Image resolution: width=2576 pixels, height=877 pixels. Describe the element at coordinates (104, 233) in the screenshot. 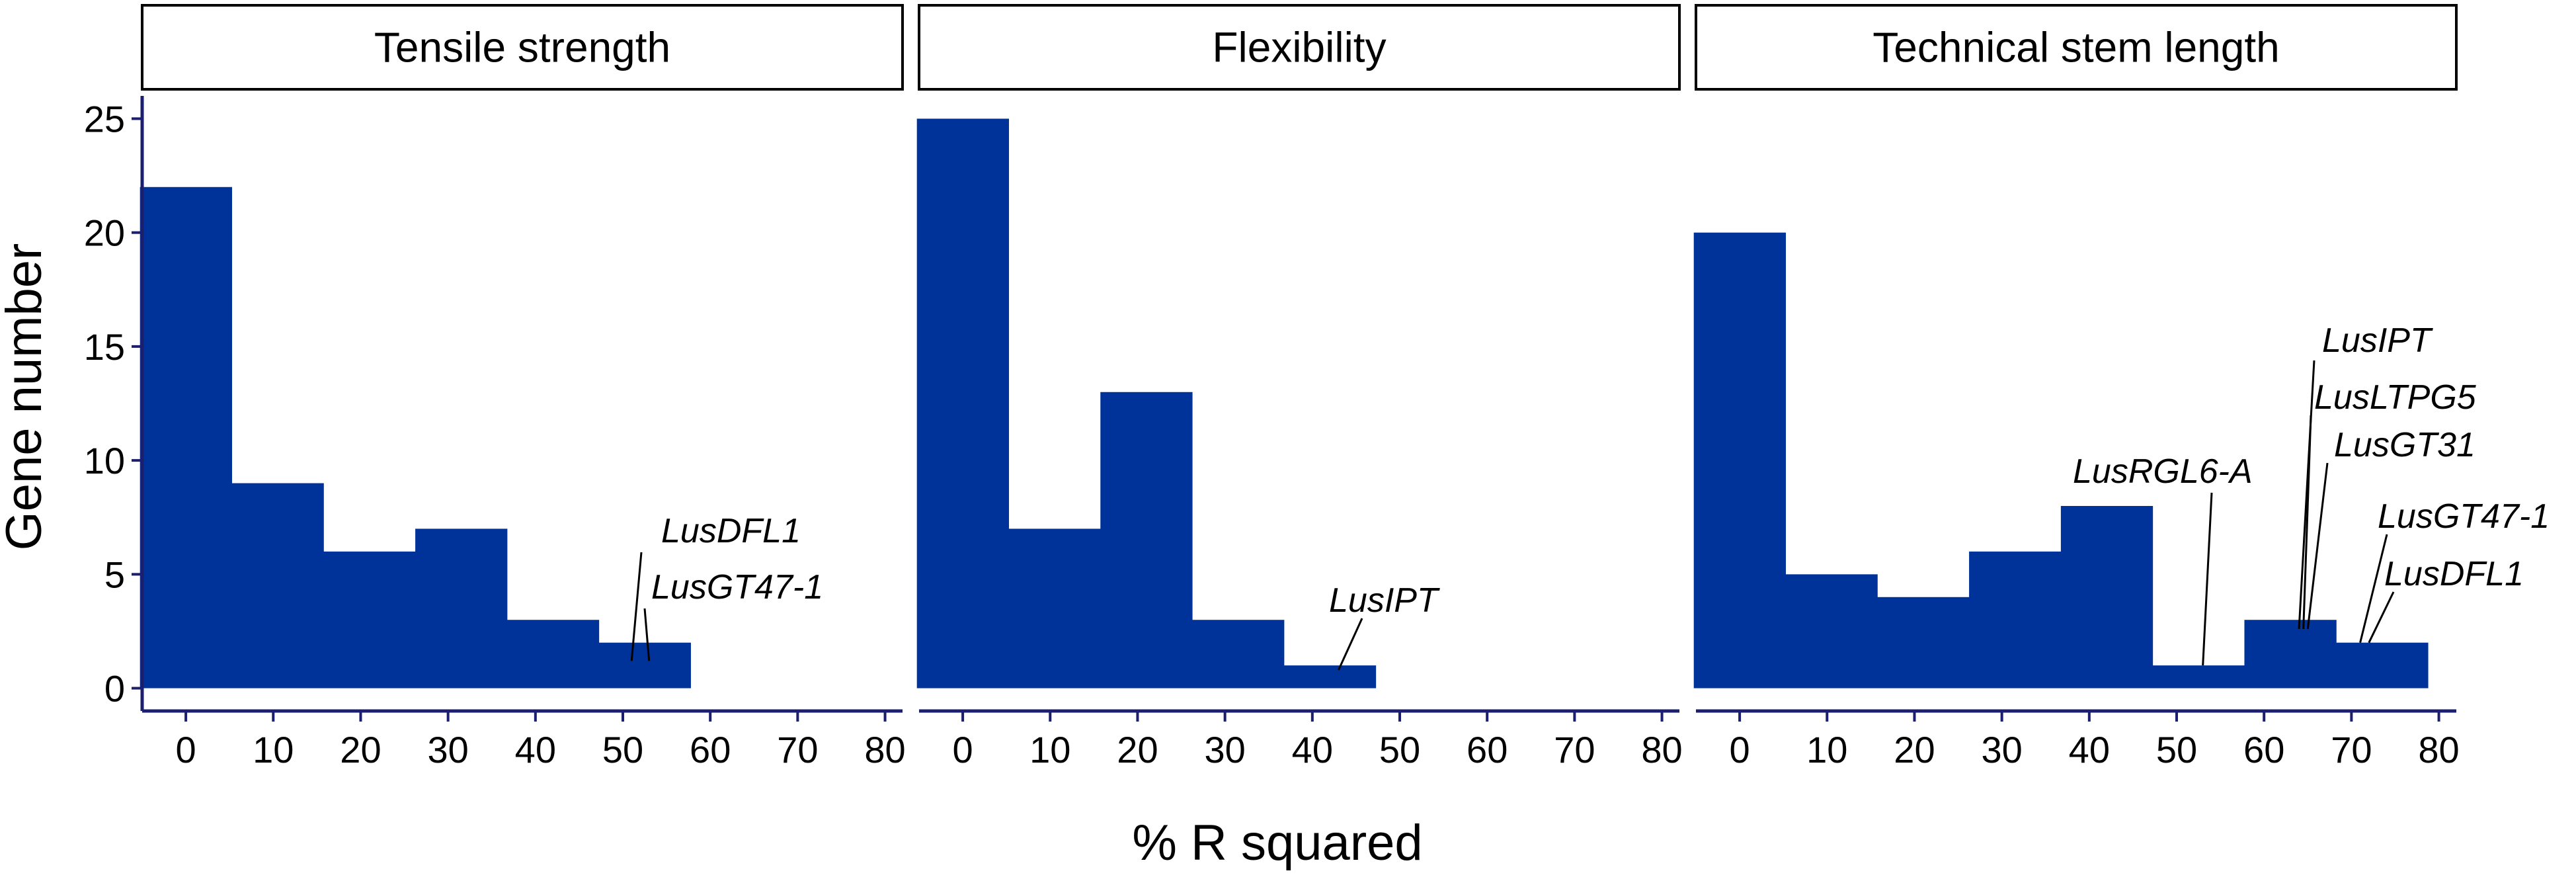

I see `y-tick-label: 20` at that location.